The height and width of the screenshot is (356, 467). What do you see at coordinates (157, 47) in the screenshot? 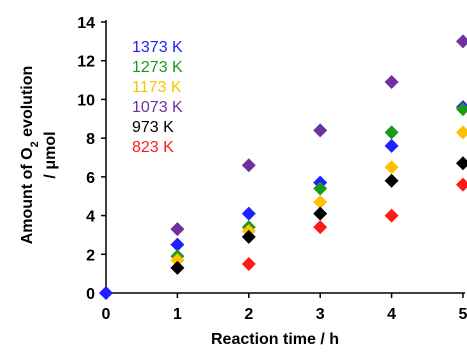
I see `legend-entry: 1373 K` at bounding box center [157, 47].